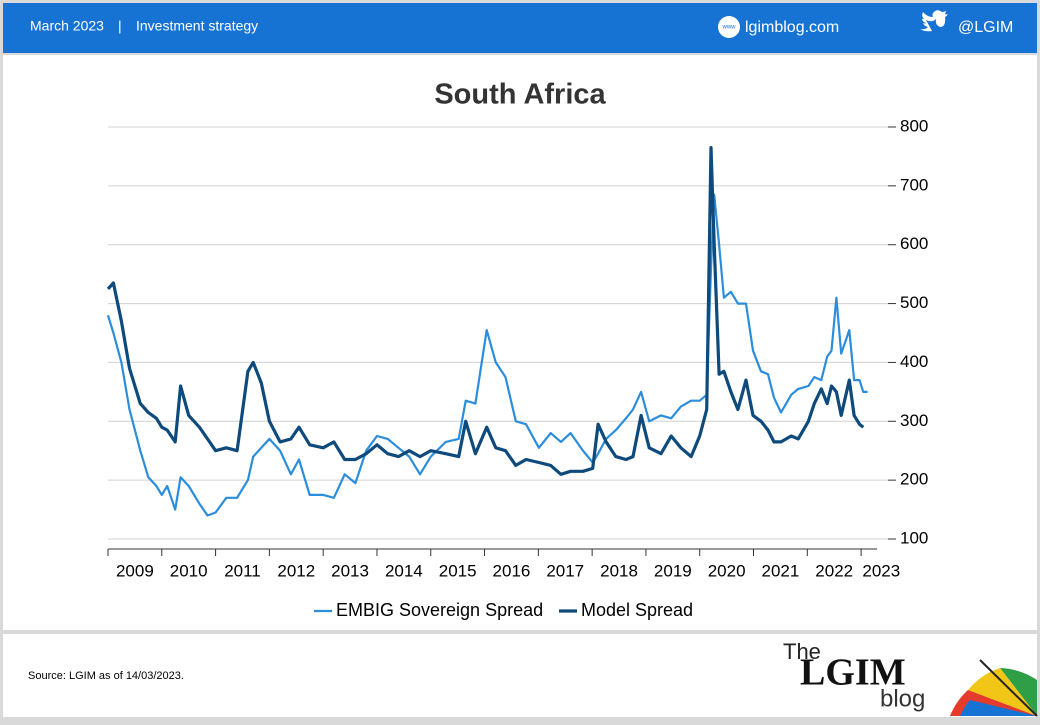 Image resolution: width=1040 pixels, height=725 pixels. Describe the element at coordinates (106, 676) in the screenshot. I see `source-note: Source: LGIM as of 14/03/2023.` at that location.